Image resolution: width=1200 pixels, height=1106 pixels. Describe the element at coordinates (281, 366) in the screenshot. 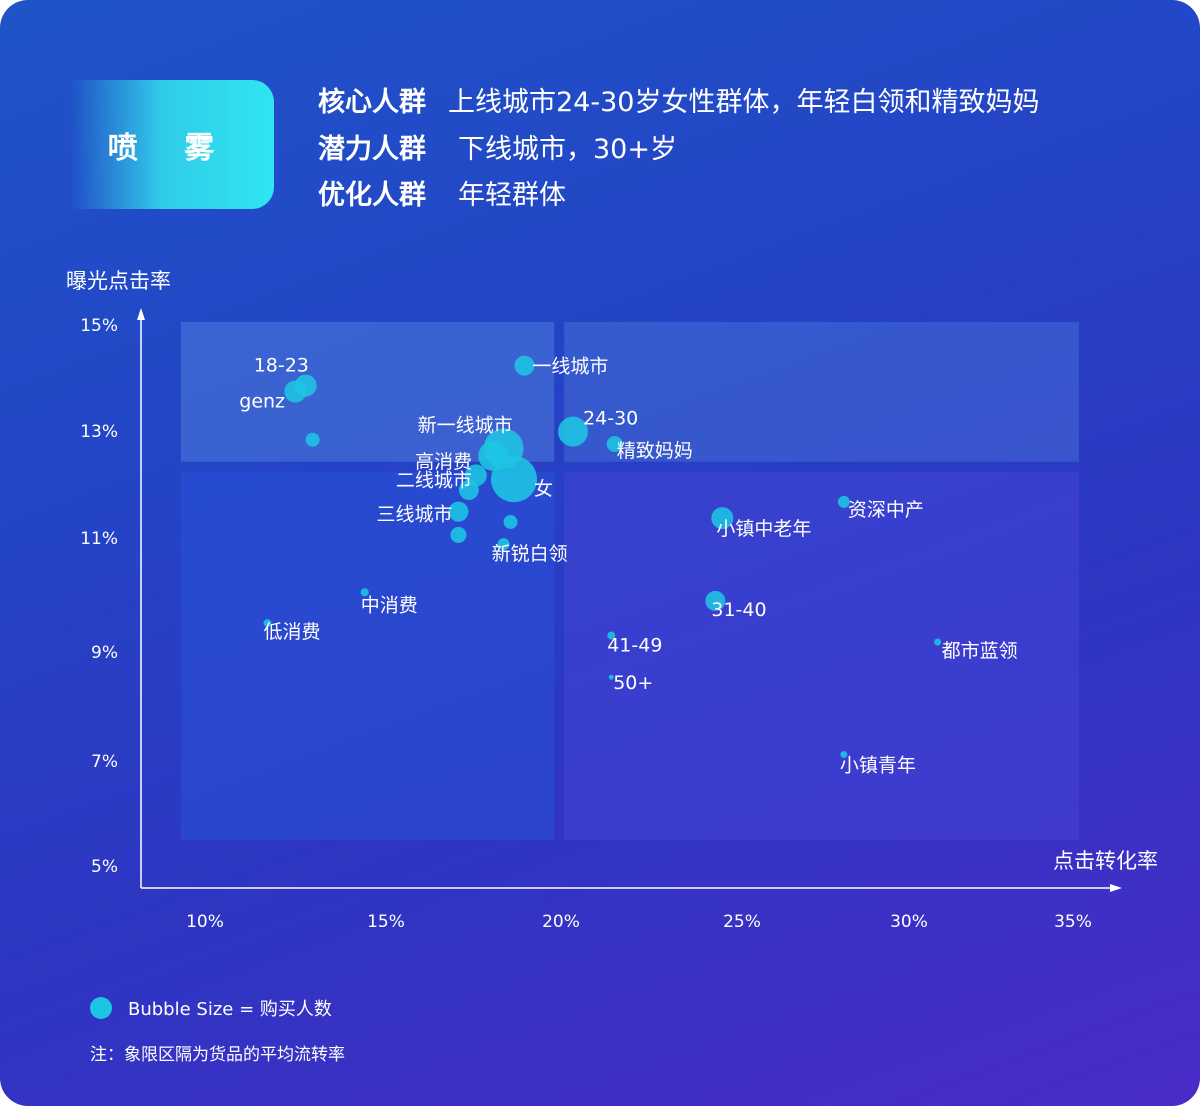

I see `bubble-label: 18-23` at that location.